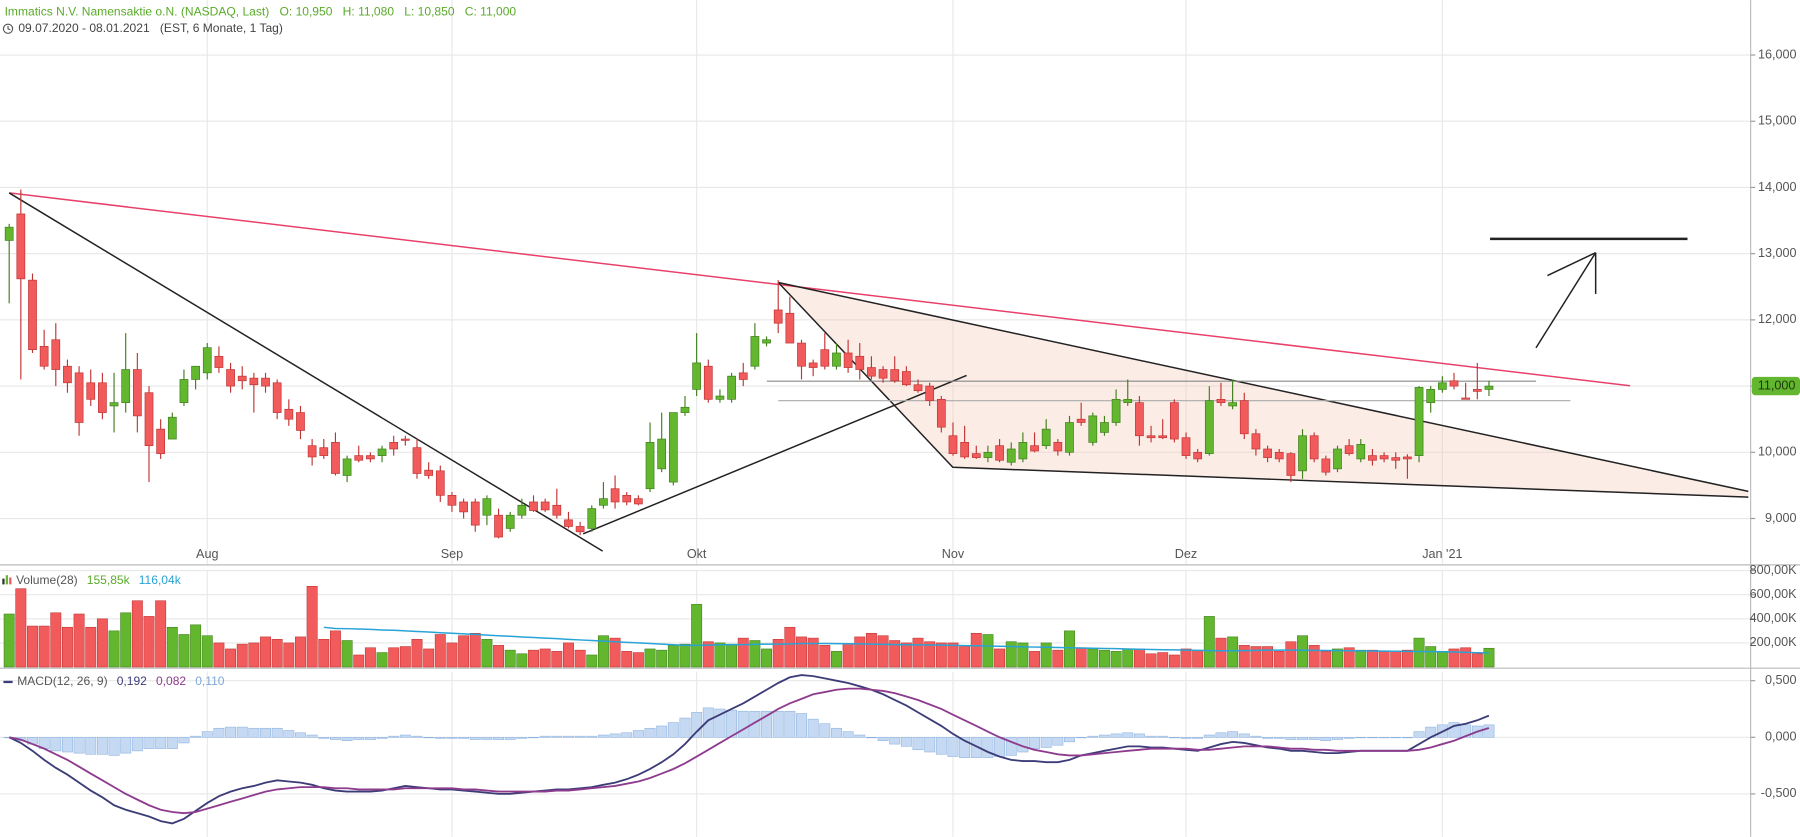 This screenshot has width=1800, height=837. Describe the element at coordinates (1775, 386) in the screenshot. I see `last-price-marker` at that location.